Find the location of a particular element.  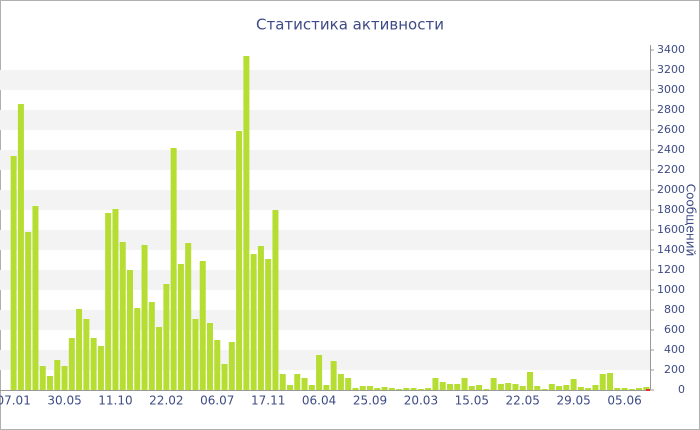

y-tick-label: 2000 is located at coordinates (671, 189).